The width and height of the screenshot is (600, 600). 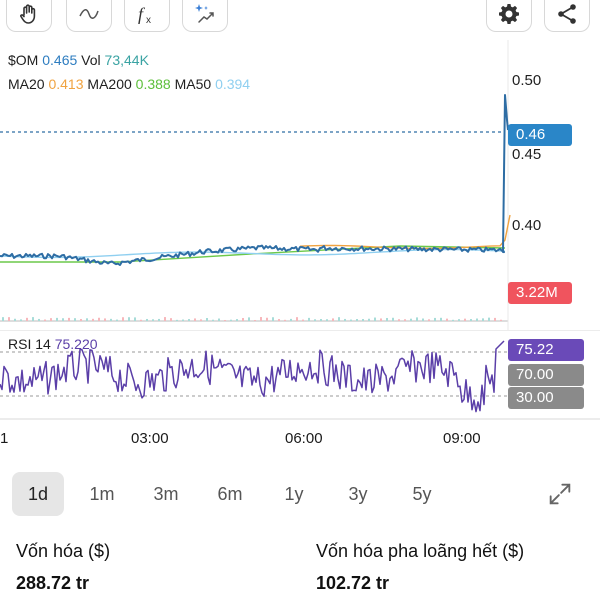 I want to click on hand-icon, so click(x=28, y=13).